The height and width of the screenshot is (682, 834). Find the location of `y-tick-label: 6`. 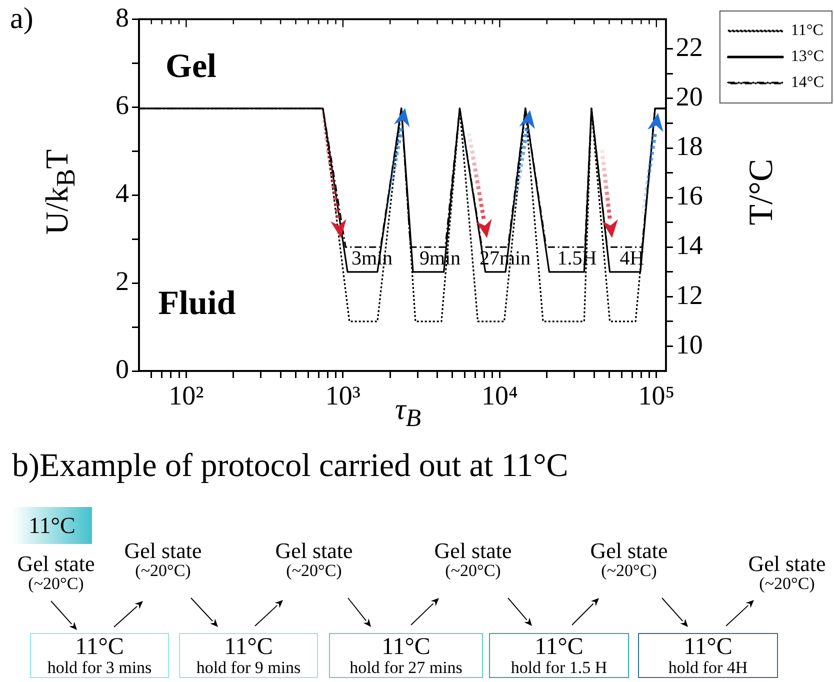

y-tick-label: 6 is located at coordinates (122, 105).